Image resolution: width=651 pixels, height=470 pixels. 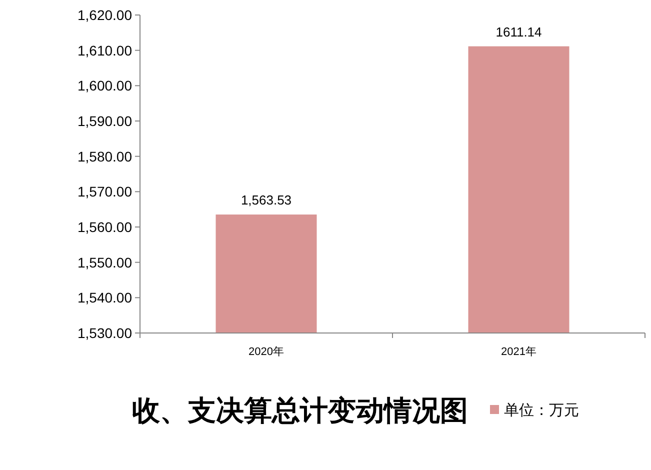 I want to click on data-label: 1611.14, so click(x=519, y=32).